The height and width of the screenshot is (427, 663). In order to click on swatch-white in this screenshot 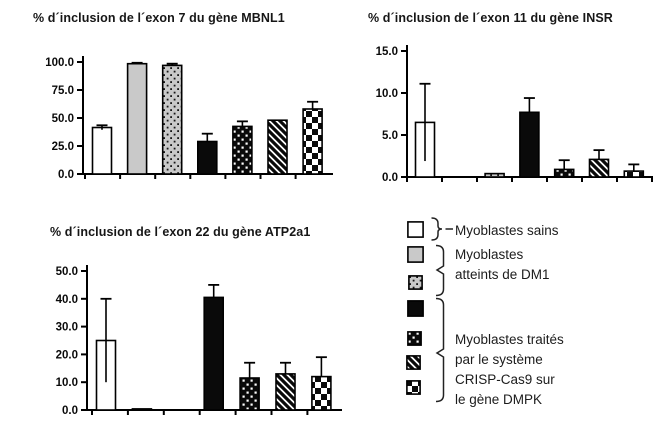, I will do `click(415, 229)`.